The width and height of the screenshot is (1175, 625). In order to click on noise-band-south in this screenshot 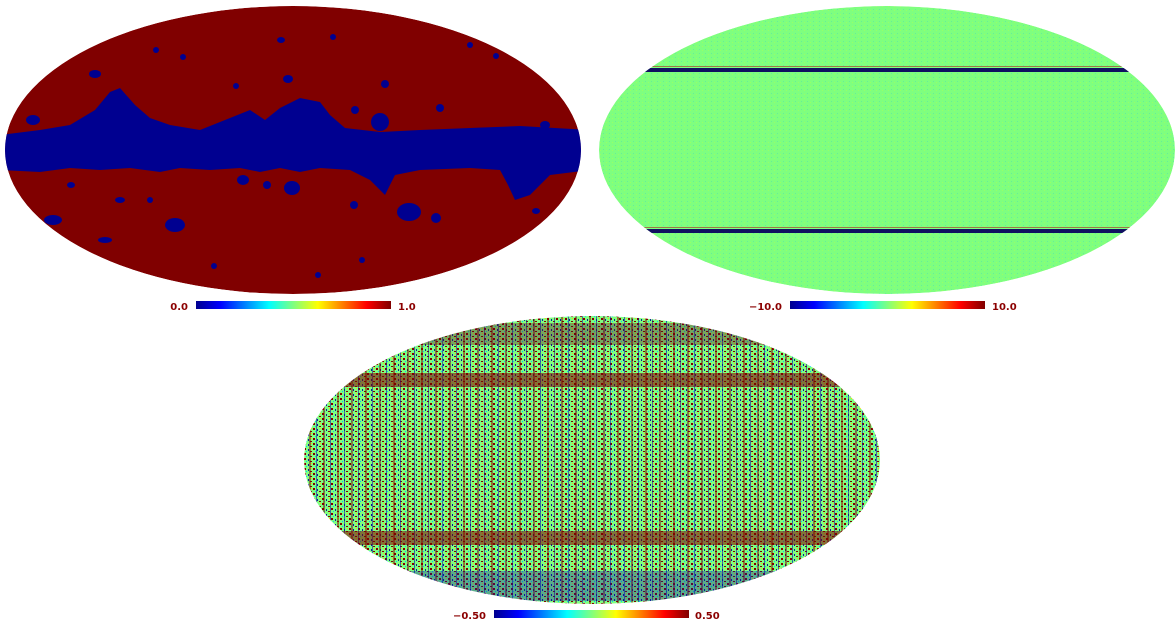, I will do `click(592, 538)`.